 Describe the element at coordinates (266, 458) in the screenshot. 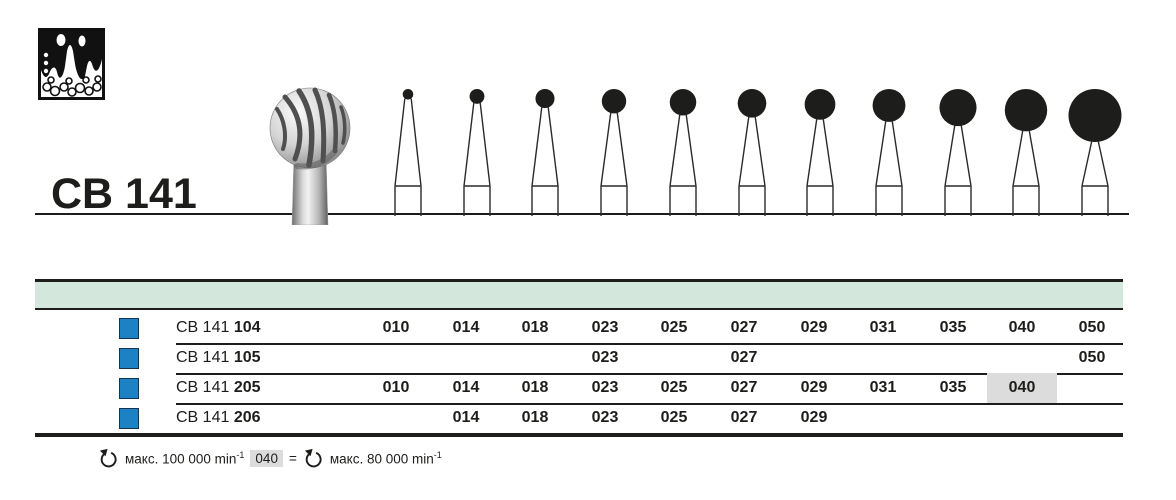

I see `exception-size-badge: 040` at that location.